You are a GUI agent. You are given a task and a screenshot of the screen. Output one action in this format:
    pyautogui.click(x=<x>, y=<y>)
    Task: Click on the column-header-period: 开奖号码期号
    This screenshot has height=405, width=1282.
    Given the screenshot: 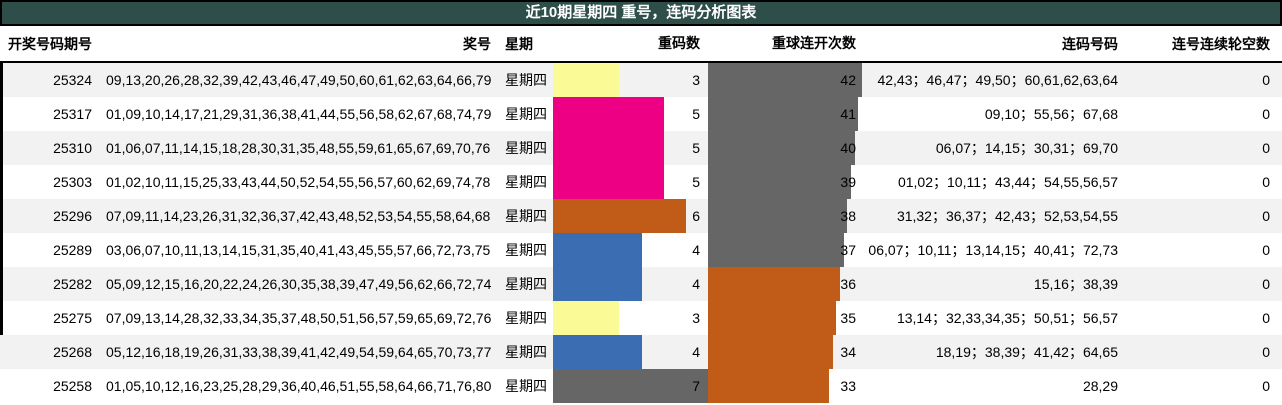 What is the action you would take?
    pyautogui.click(x=50, y=43)
    